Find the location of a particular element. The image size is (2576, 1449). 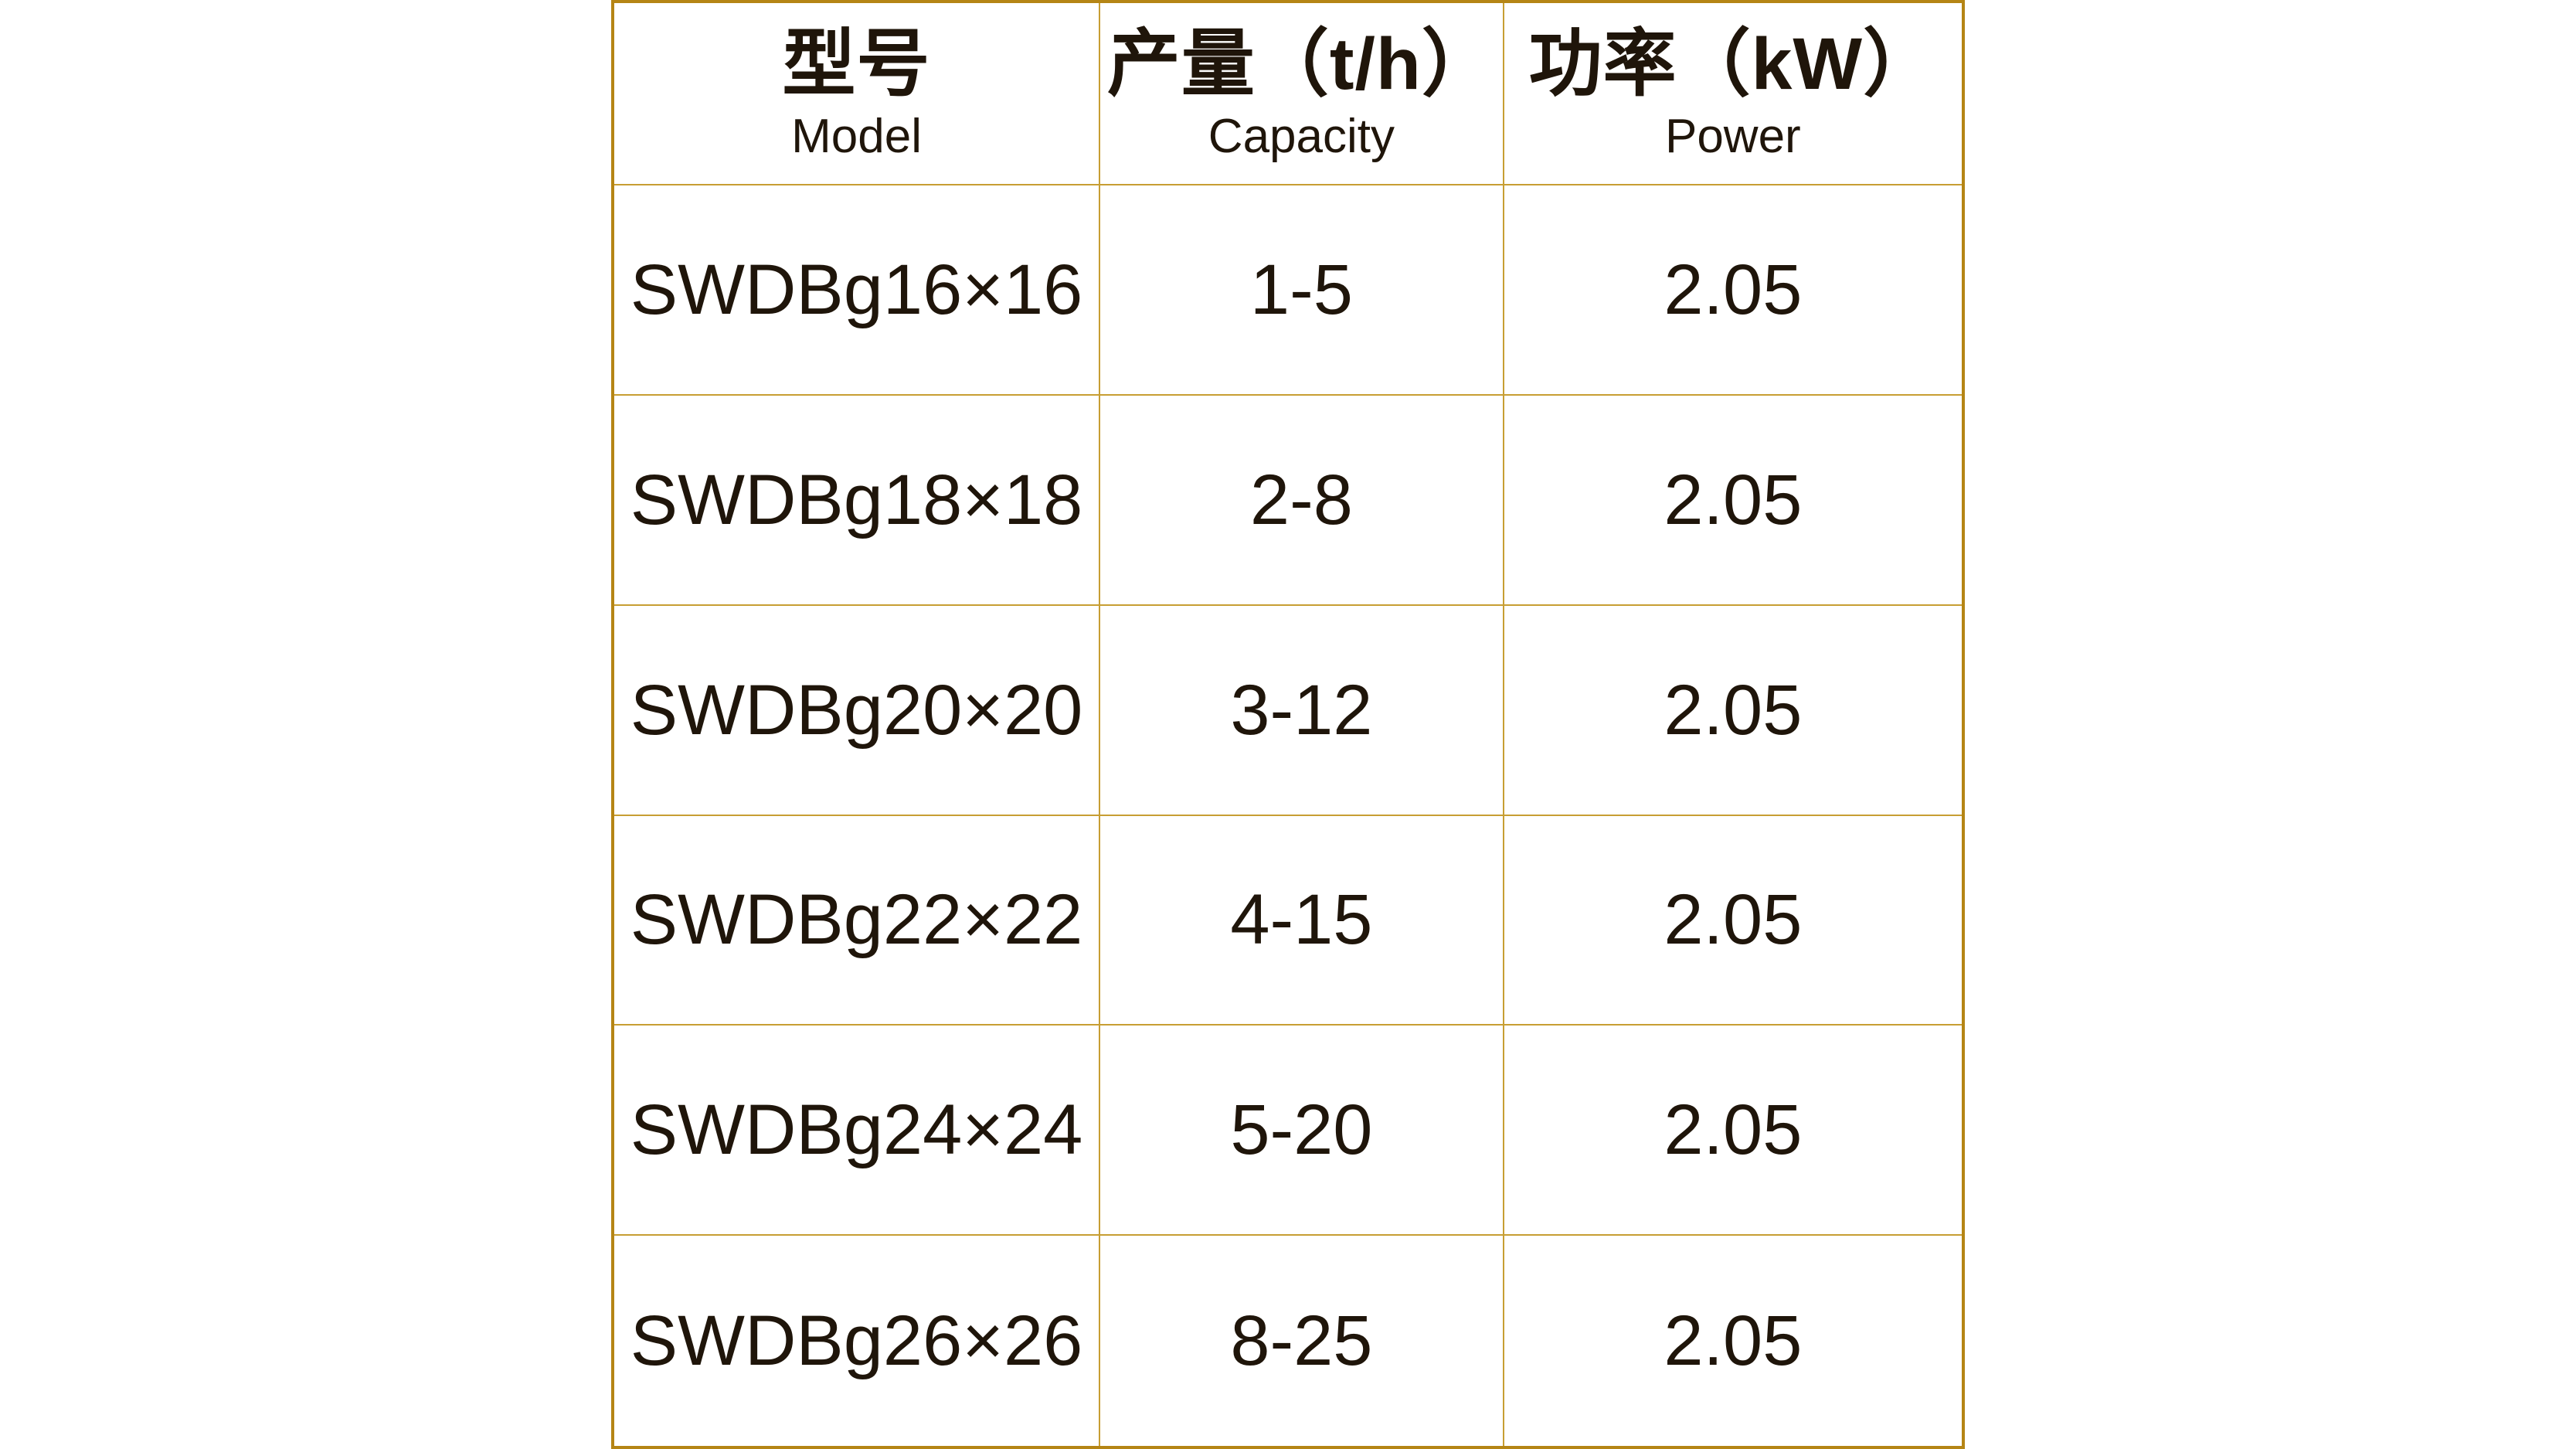

table-row-2-power: 2.05 is located at coordinates (1733, 500).